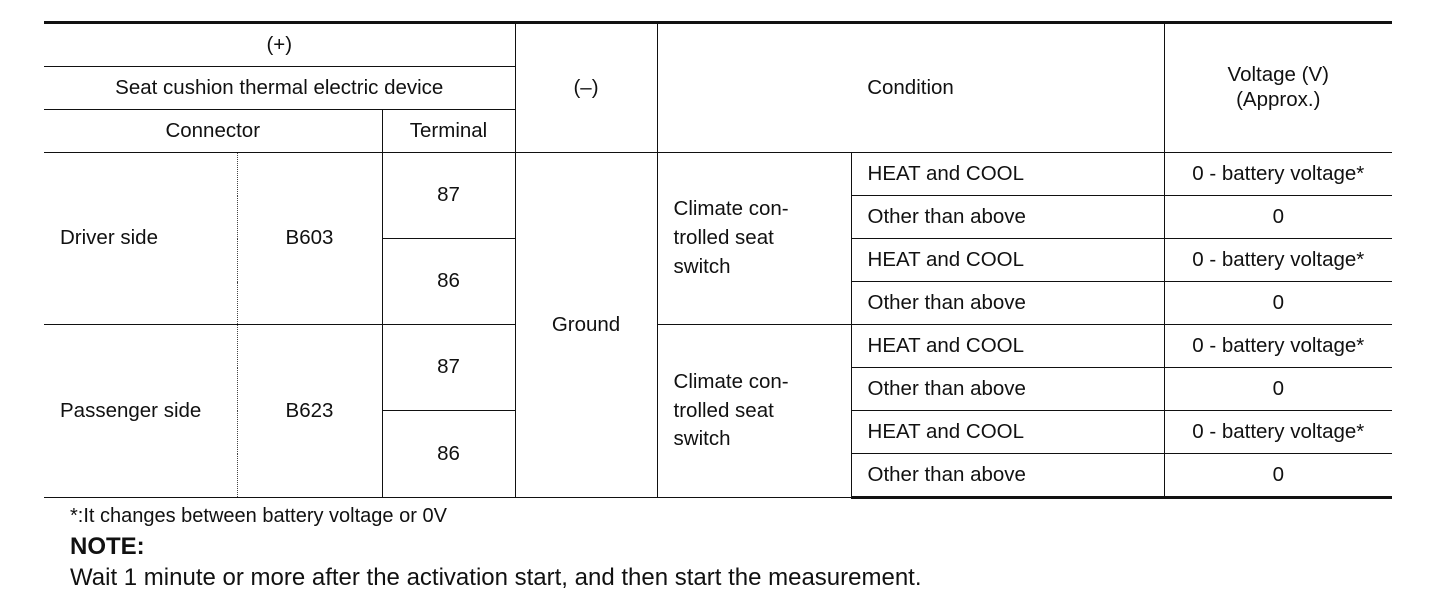 The image size is (1456, 606). Describe the element at coordinates (309, 411) in the screenshot. I see `connector-cell: B623` at that location.